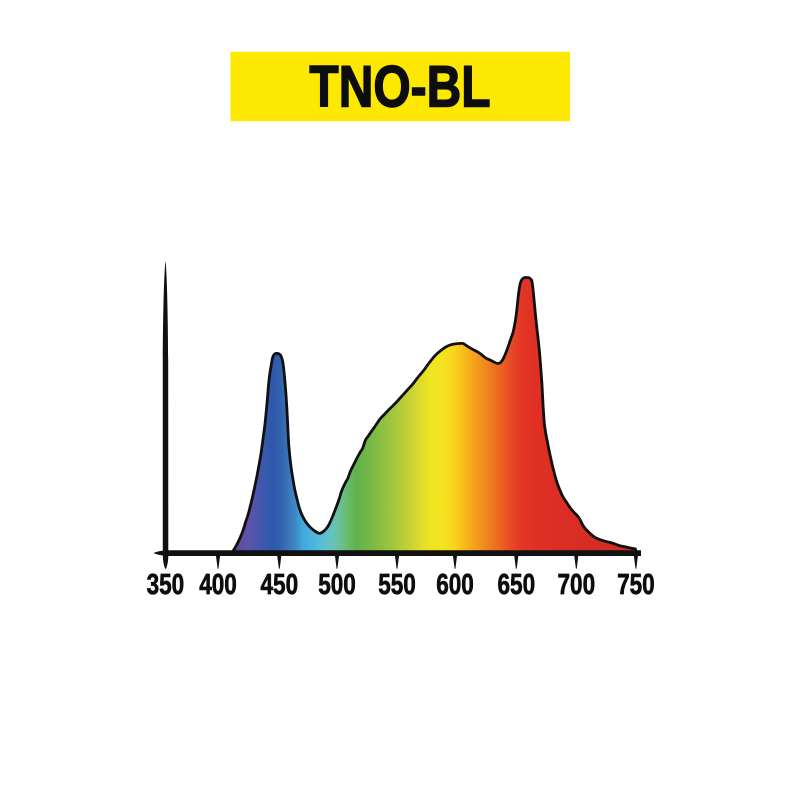  Describe the element at coordinates (166, 584) in the screenshot. I see `svg-text: 350` at that location.